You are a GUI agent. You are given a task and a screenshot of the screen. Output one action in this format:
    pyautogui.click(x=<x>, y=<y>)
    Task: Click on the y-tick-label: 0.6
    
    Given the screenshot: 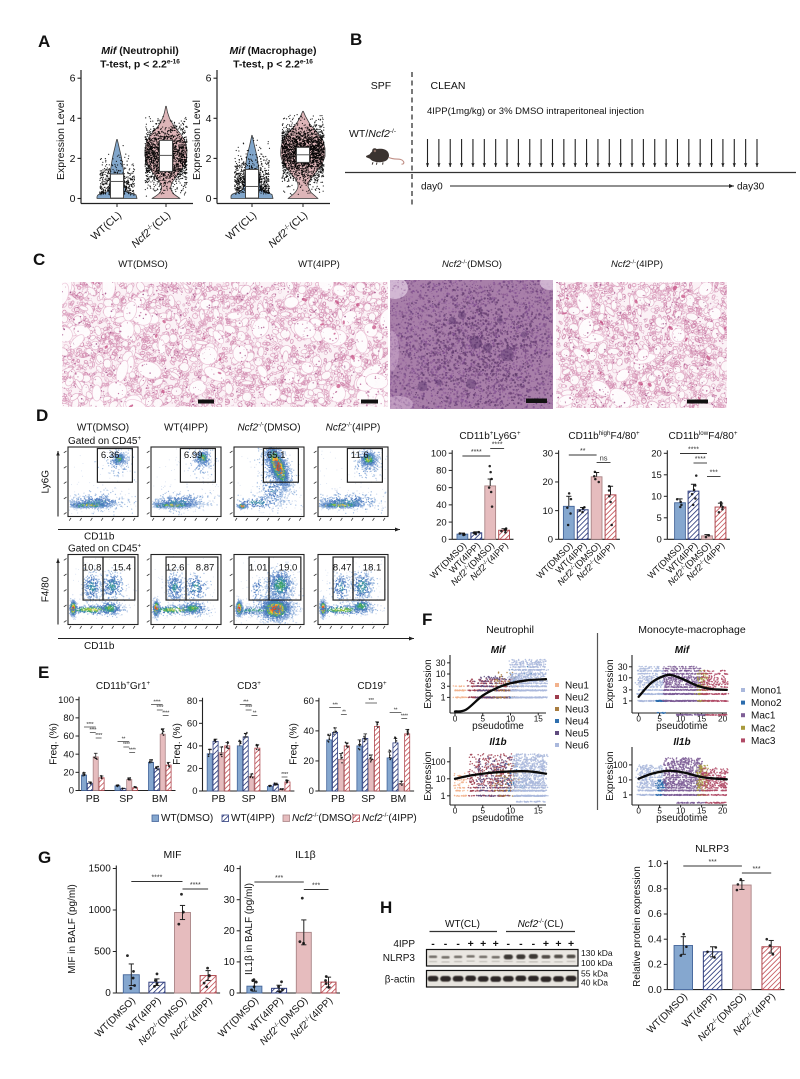 What is the action you would take?
    pyautogui.click(x=655, y=914)
    